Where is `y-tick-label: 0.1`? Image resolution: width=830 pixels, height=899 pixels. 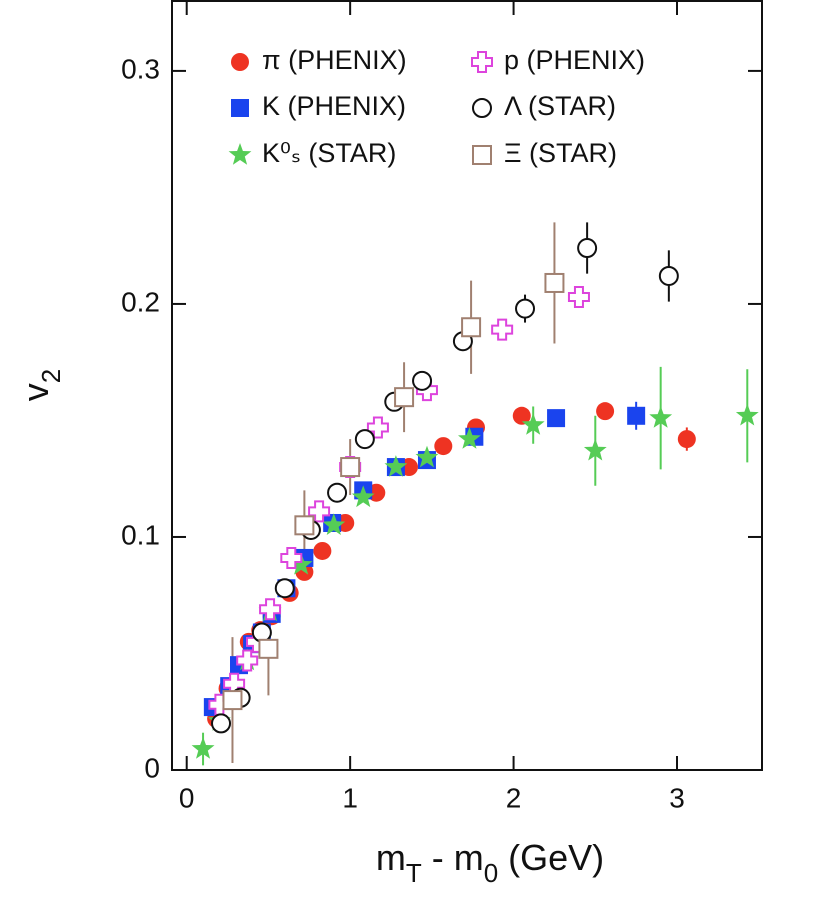 y-tick-label: 0.1 is located at coordinates (140, 534).